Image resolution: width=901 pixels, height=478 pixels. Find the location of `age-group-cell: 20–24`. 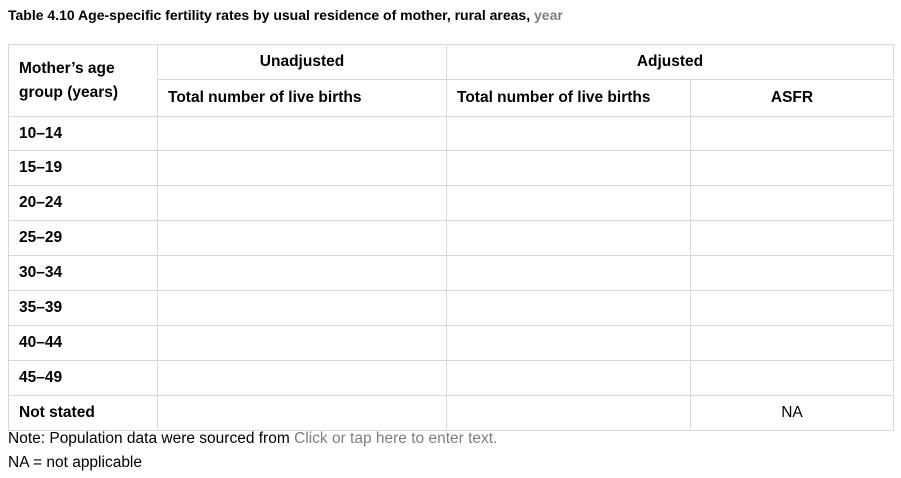

age-group-cell: 20–24 is located at coordinates (83, 203).